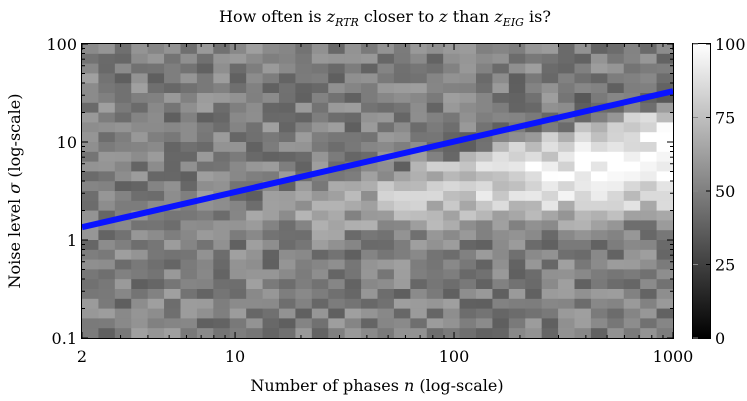  Describe the element at coordinates (14, 191) in the screenshot. I see `y-axis-label: Noise level σ (log-scale)` at that location.